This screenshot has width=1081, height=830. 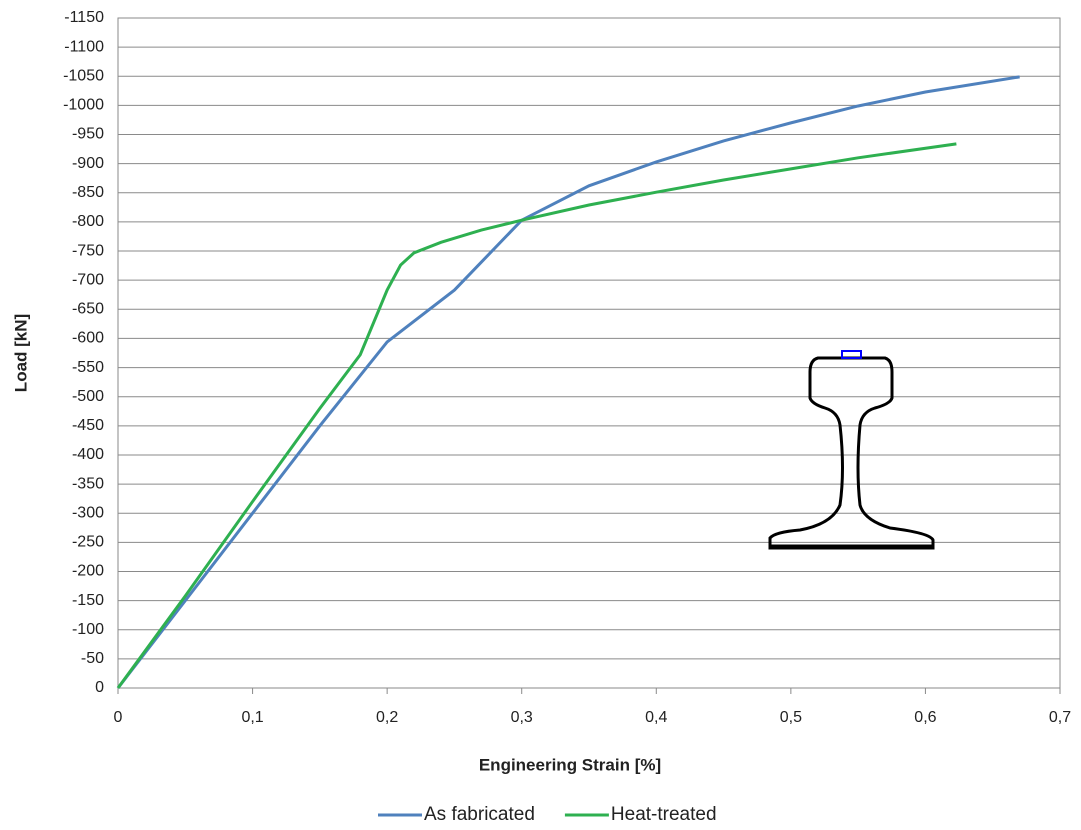 What do you see at coordinates (88, 571) in the screenshot?
I see `y-tick-label: -200` at bounding box center [88, 571].